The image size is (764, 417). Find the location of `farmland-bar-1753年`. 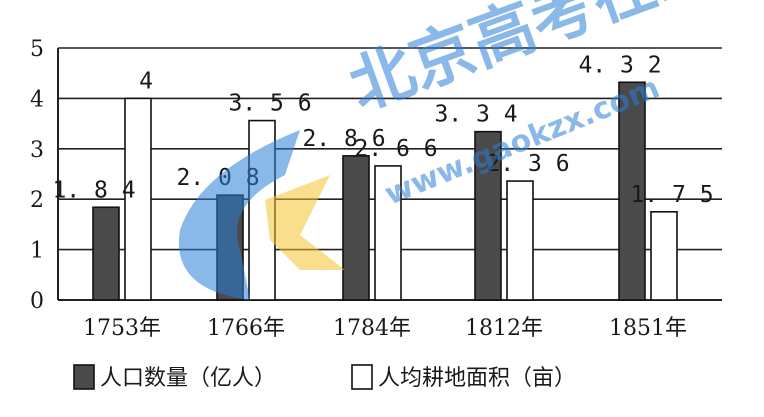

farmland-bar-1753年 is located at coordinates (138, 199).